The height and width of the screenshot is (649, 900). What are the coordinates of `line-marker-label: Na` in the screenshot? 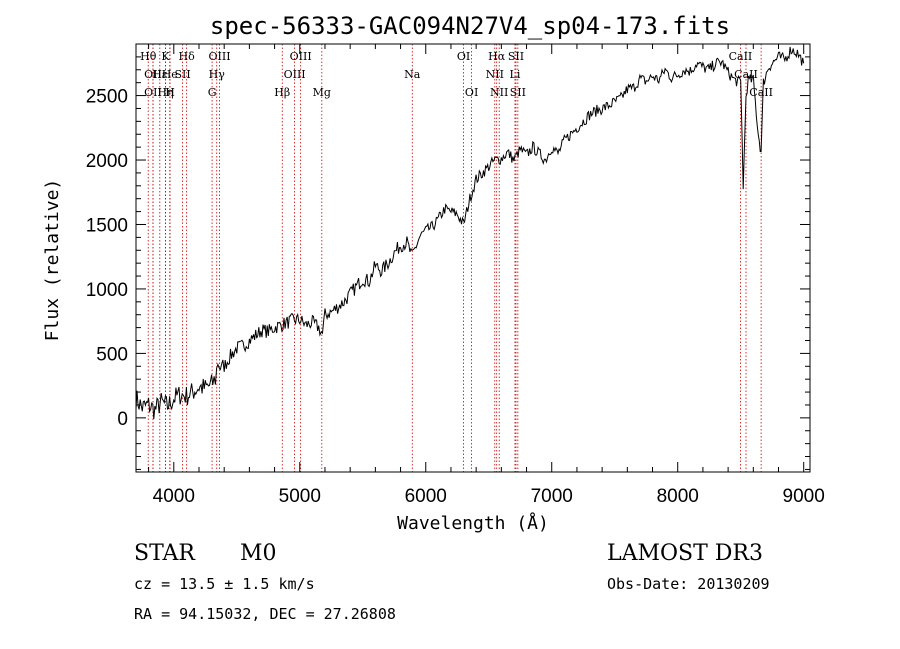 It's located at (412, 74).